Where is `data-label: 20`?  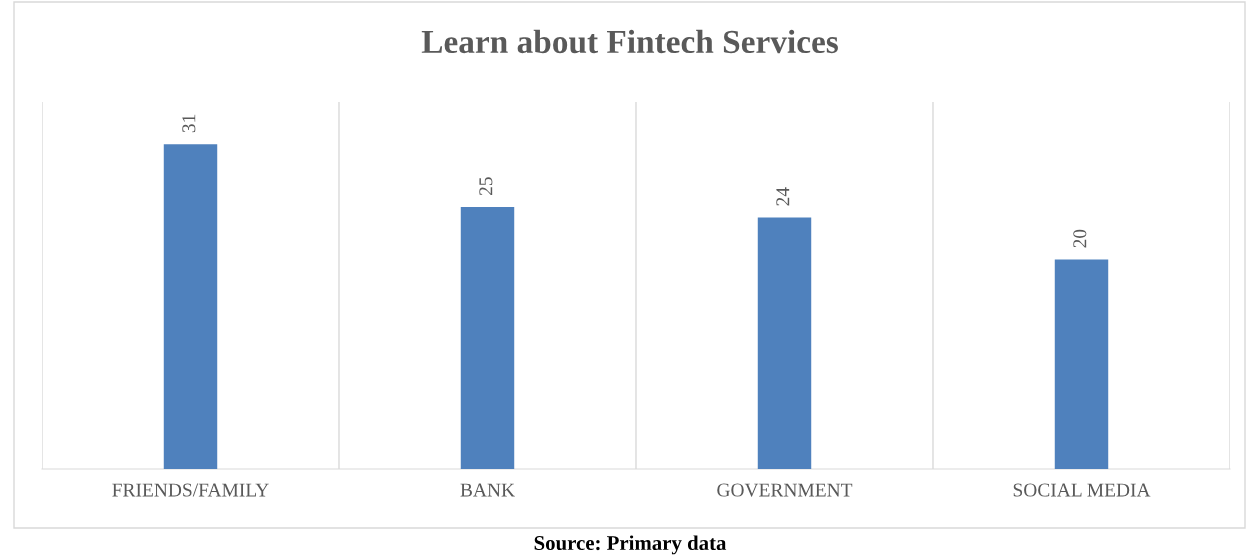 data-label: 20 is located at coordinates (1080, 238).